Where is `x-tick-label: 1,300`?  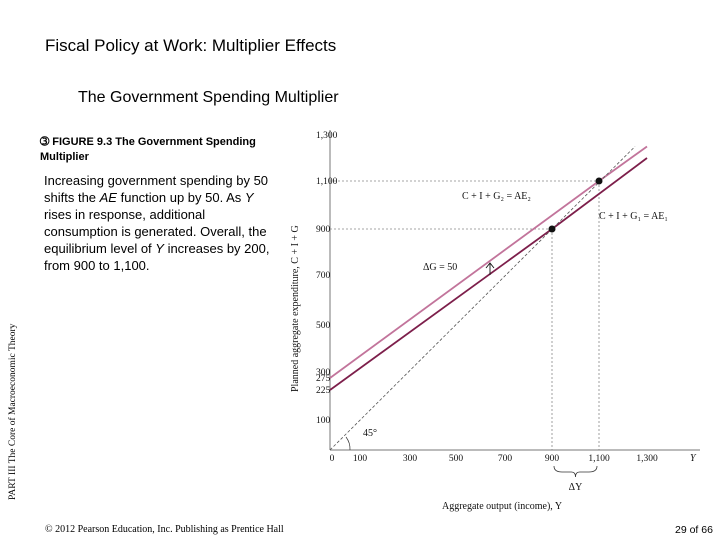 x-tick-label: 1,300 is located at coordinates (647, 459).